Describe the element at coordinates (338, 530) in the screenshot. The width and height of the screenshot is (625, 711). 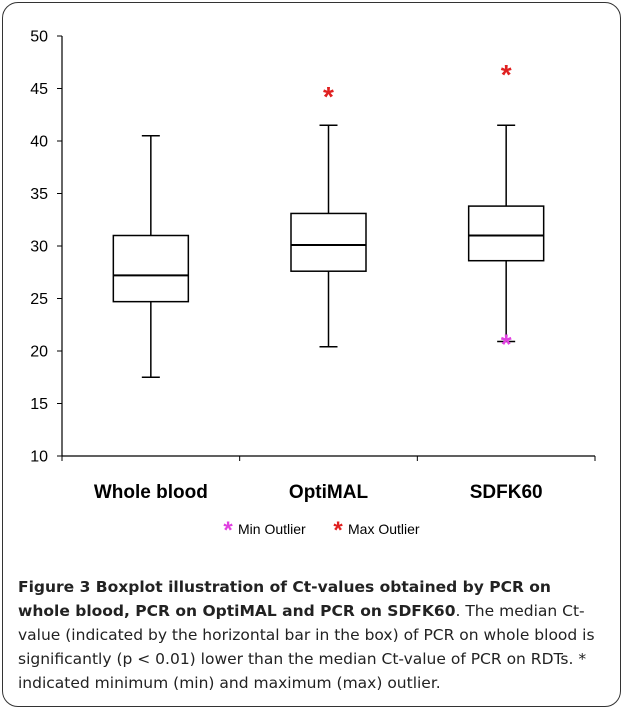
I see `legend-marker-max-outlier: *` at that location.